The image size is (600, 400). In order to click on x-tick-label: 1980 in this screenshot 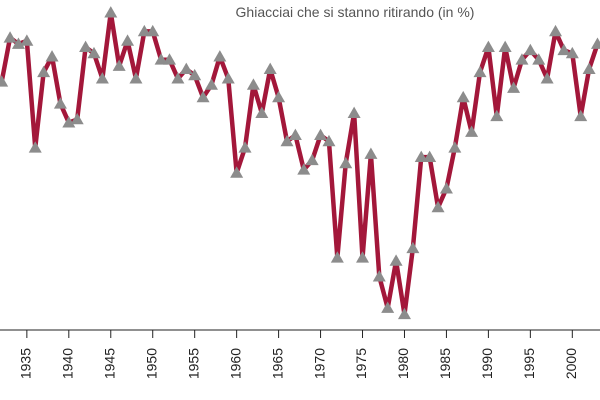, I will do `click(403, 363)`.